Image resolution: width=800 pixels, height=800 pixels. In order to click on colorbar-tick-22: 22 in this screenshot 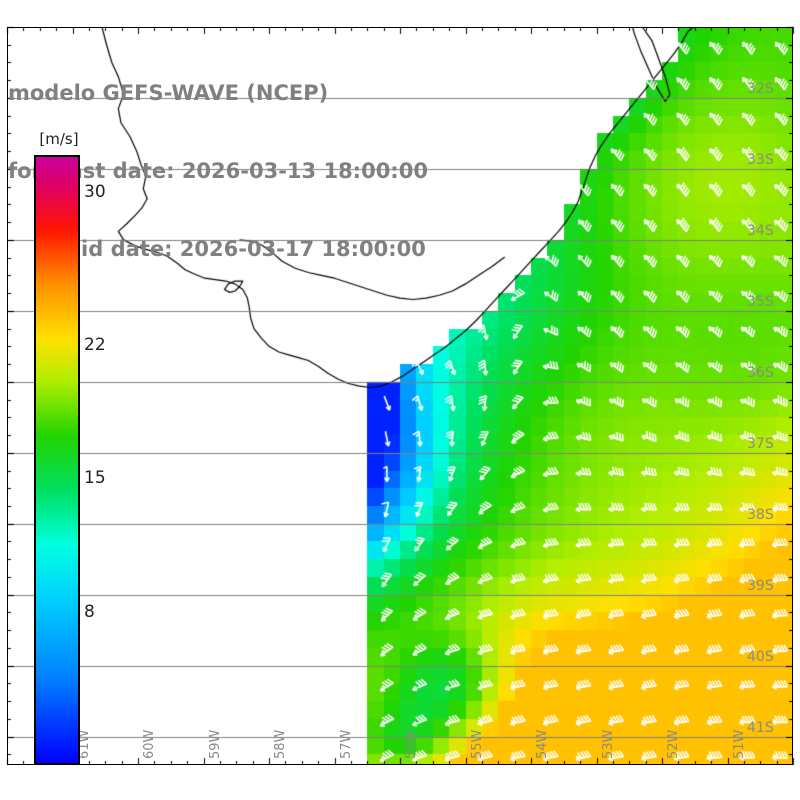, I will do `click(95, 344)`.